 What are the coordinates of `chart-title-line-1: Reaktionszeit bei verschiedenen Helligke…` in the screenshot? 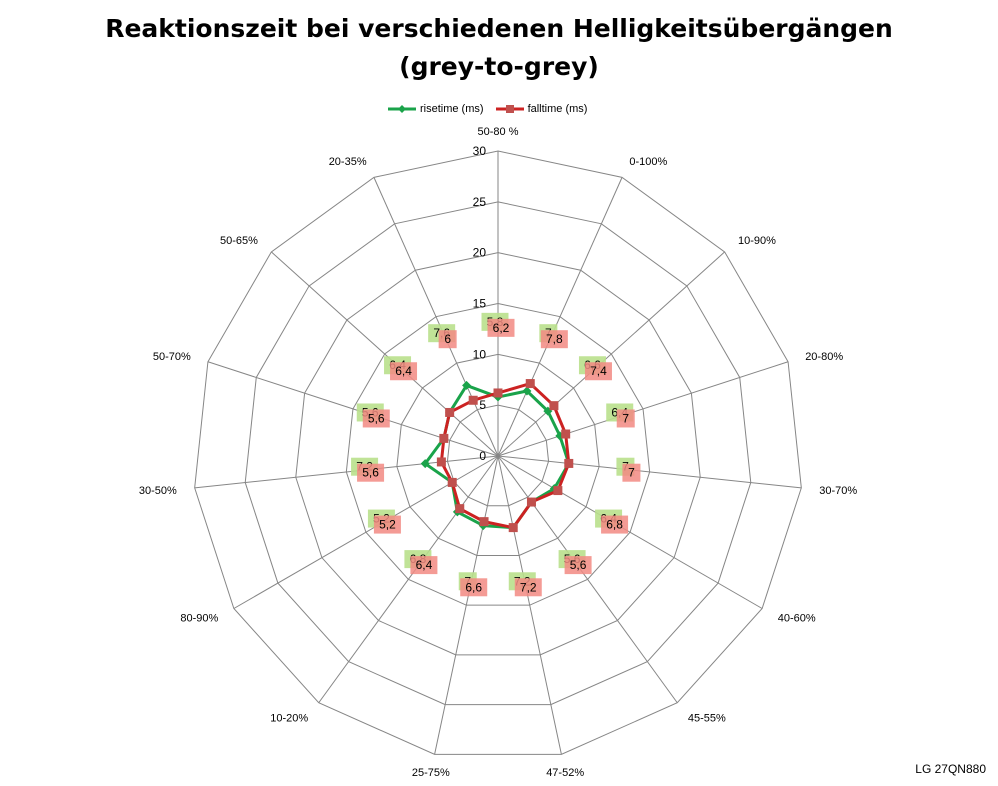 It's located at (499, 28).